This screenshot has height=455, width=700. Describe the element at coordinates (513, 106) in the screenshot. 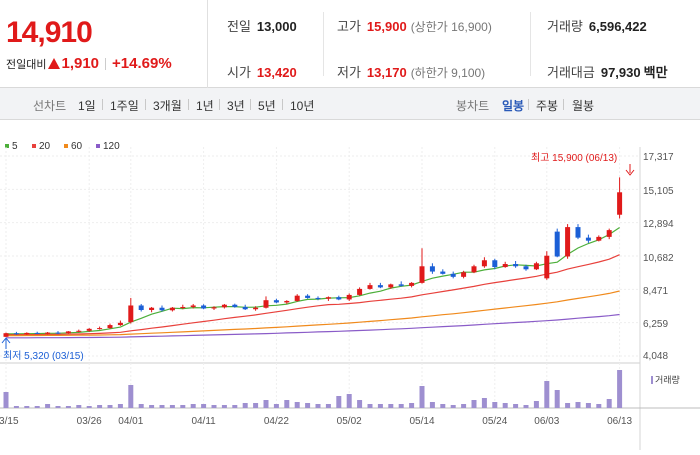

I see `candle-daily: 일봉` at that location.